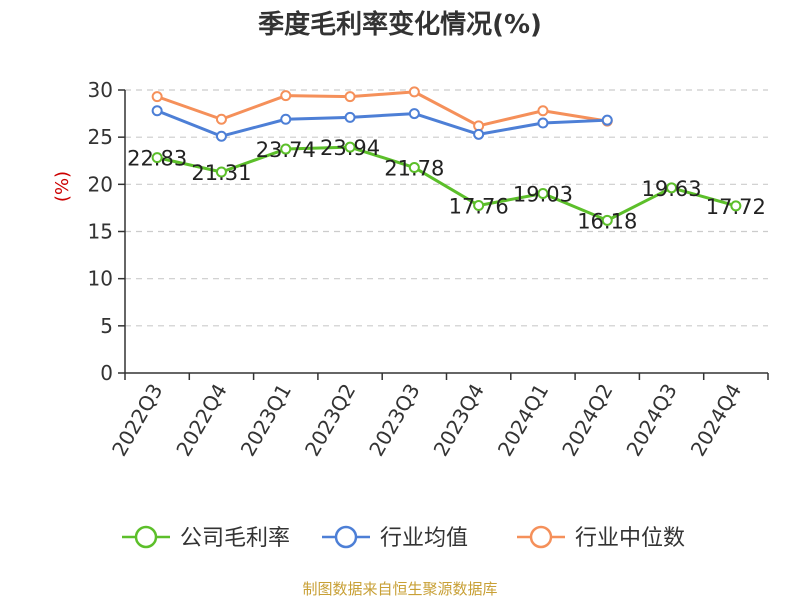 The width and height of the screenshot is (800, 600). I want to click on x-tick-label: 2023Q4, so click(459, 420).